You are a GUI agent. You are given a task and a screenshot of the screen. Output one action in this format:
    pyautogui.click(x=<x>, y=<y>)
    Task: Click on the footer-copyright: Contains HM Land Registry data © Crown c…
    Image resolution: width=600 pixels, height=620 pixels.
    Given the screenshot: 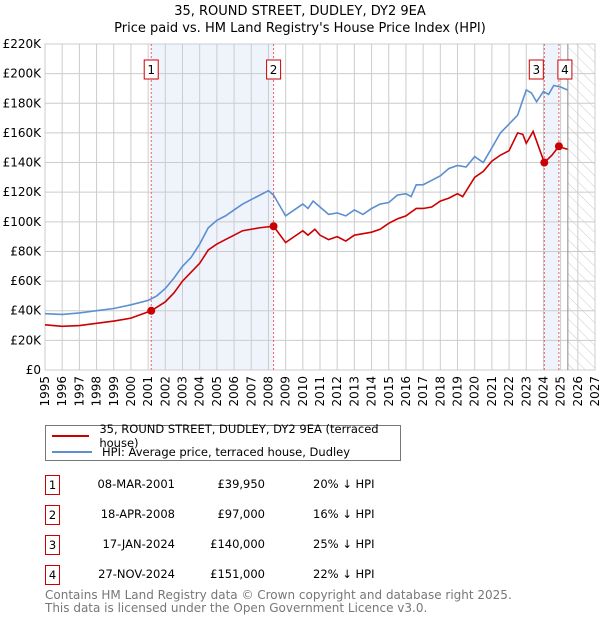 What is the action you would take?
    pyautogui.click(x=278, y=595)
    